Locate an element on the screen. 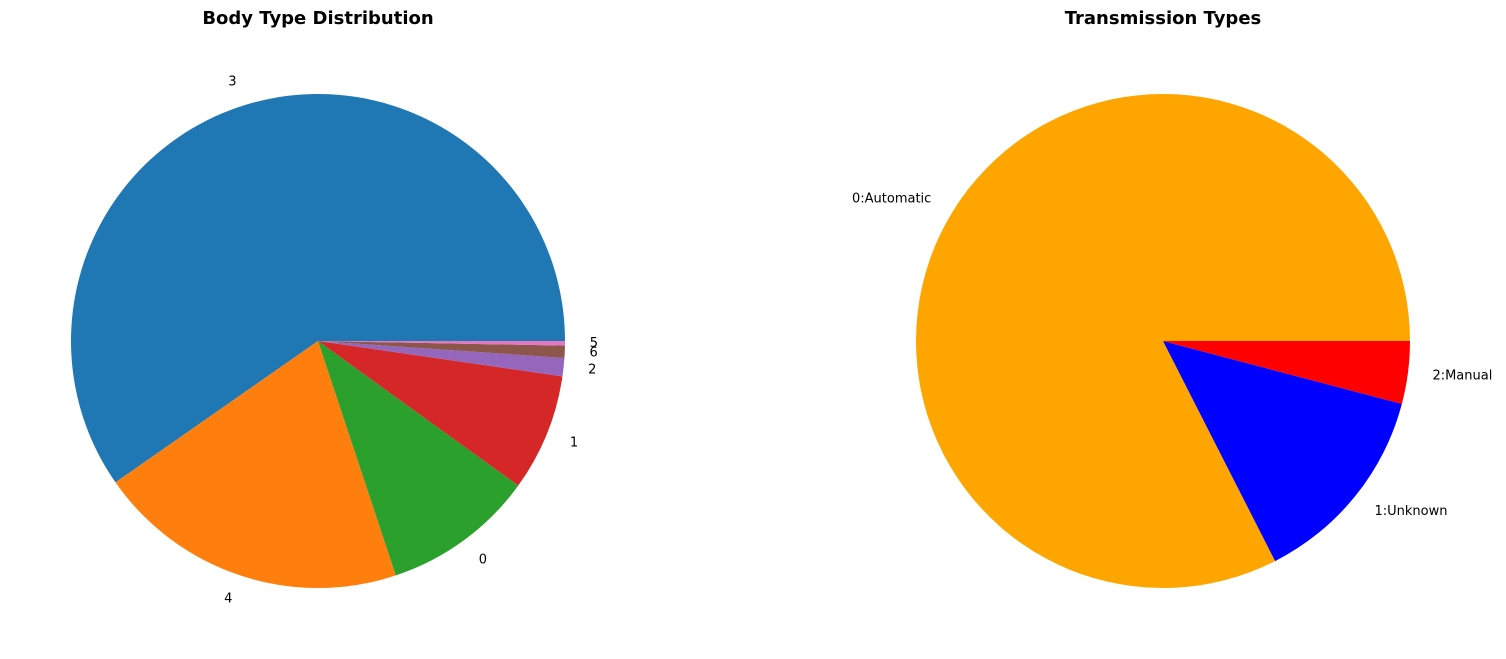 This screenshot has height=659, width=1506. chart-title: Body Type Distribution is located at coordinates (317, 18).